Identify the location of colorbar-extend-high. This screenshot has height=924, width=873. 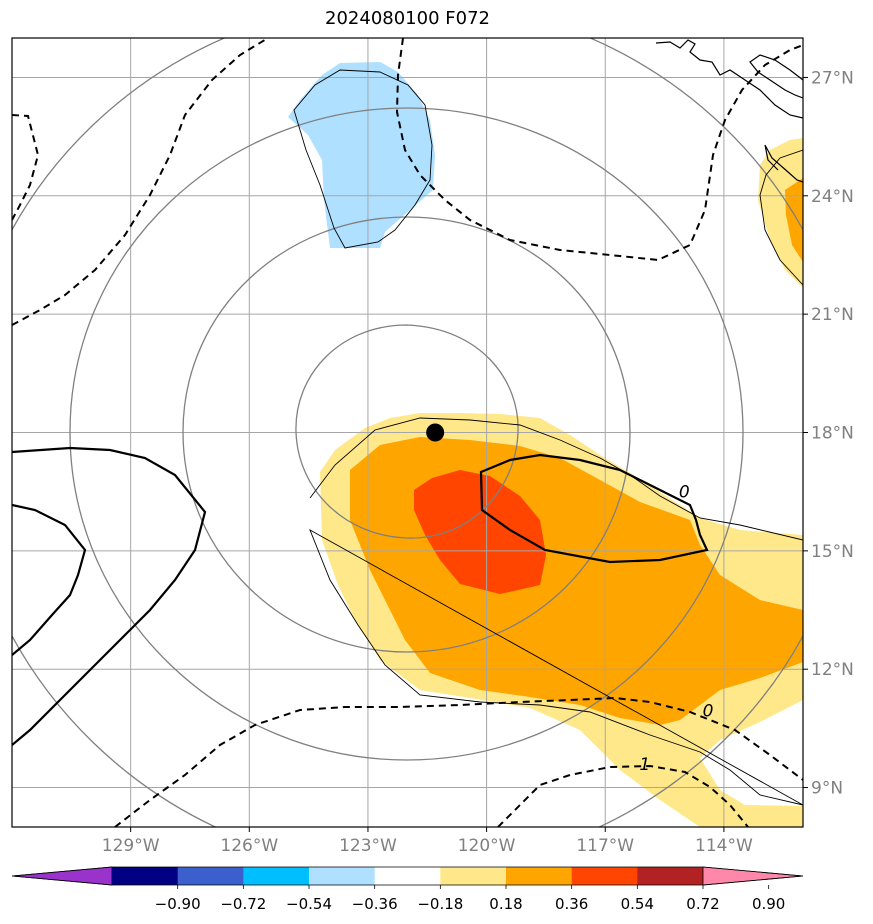
(753, 876).